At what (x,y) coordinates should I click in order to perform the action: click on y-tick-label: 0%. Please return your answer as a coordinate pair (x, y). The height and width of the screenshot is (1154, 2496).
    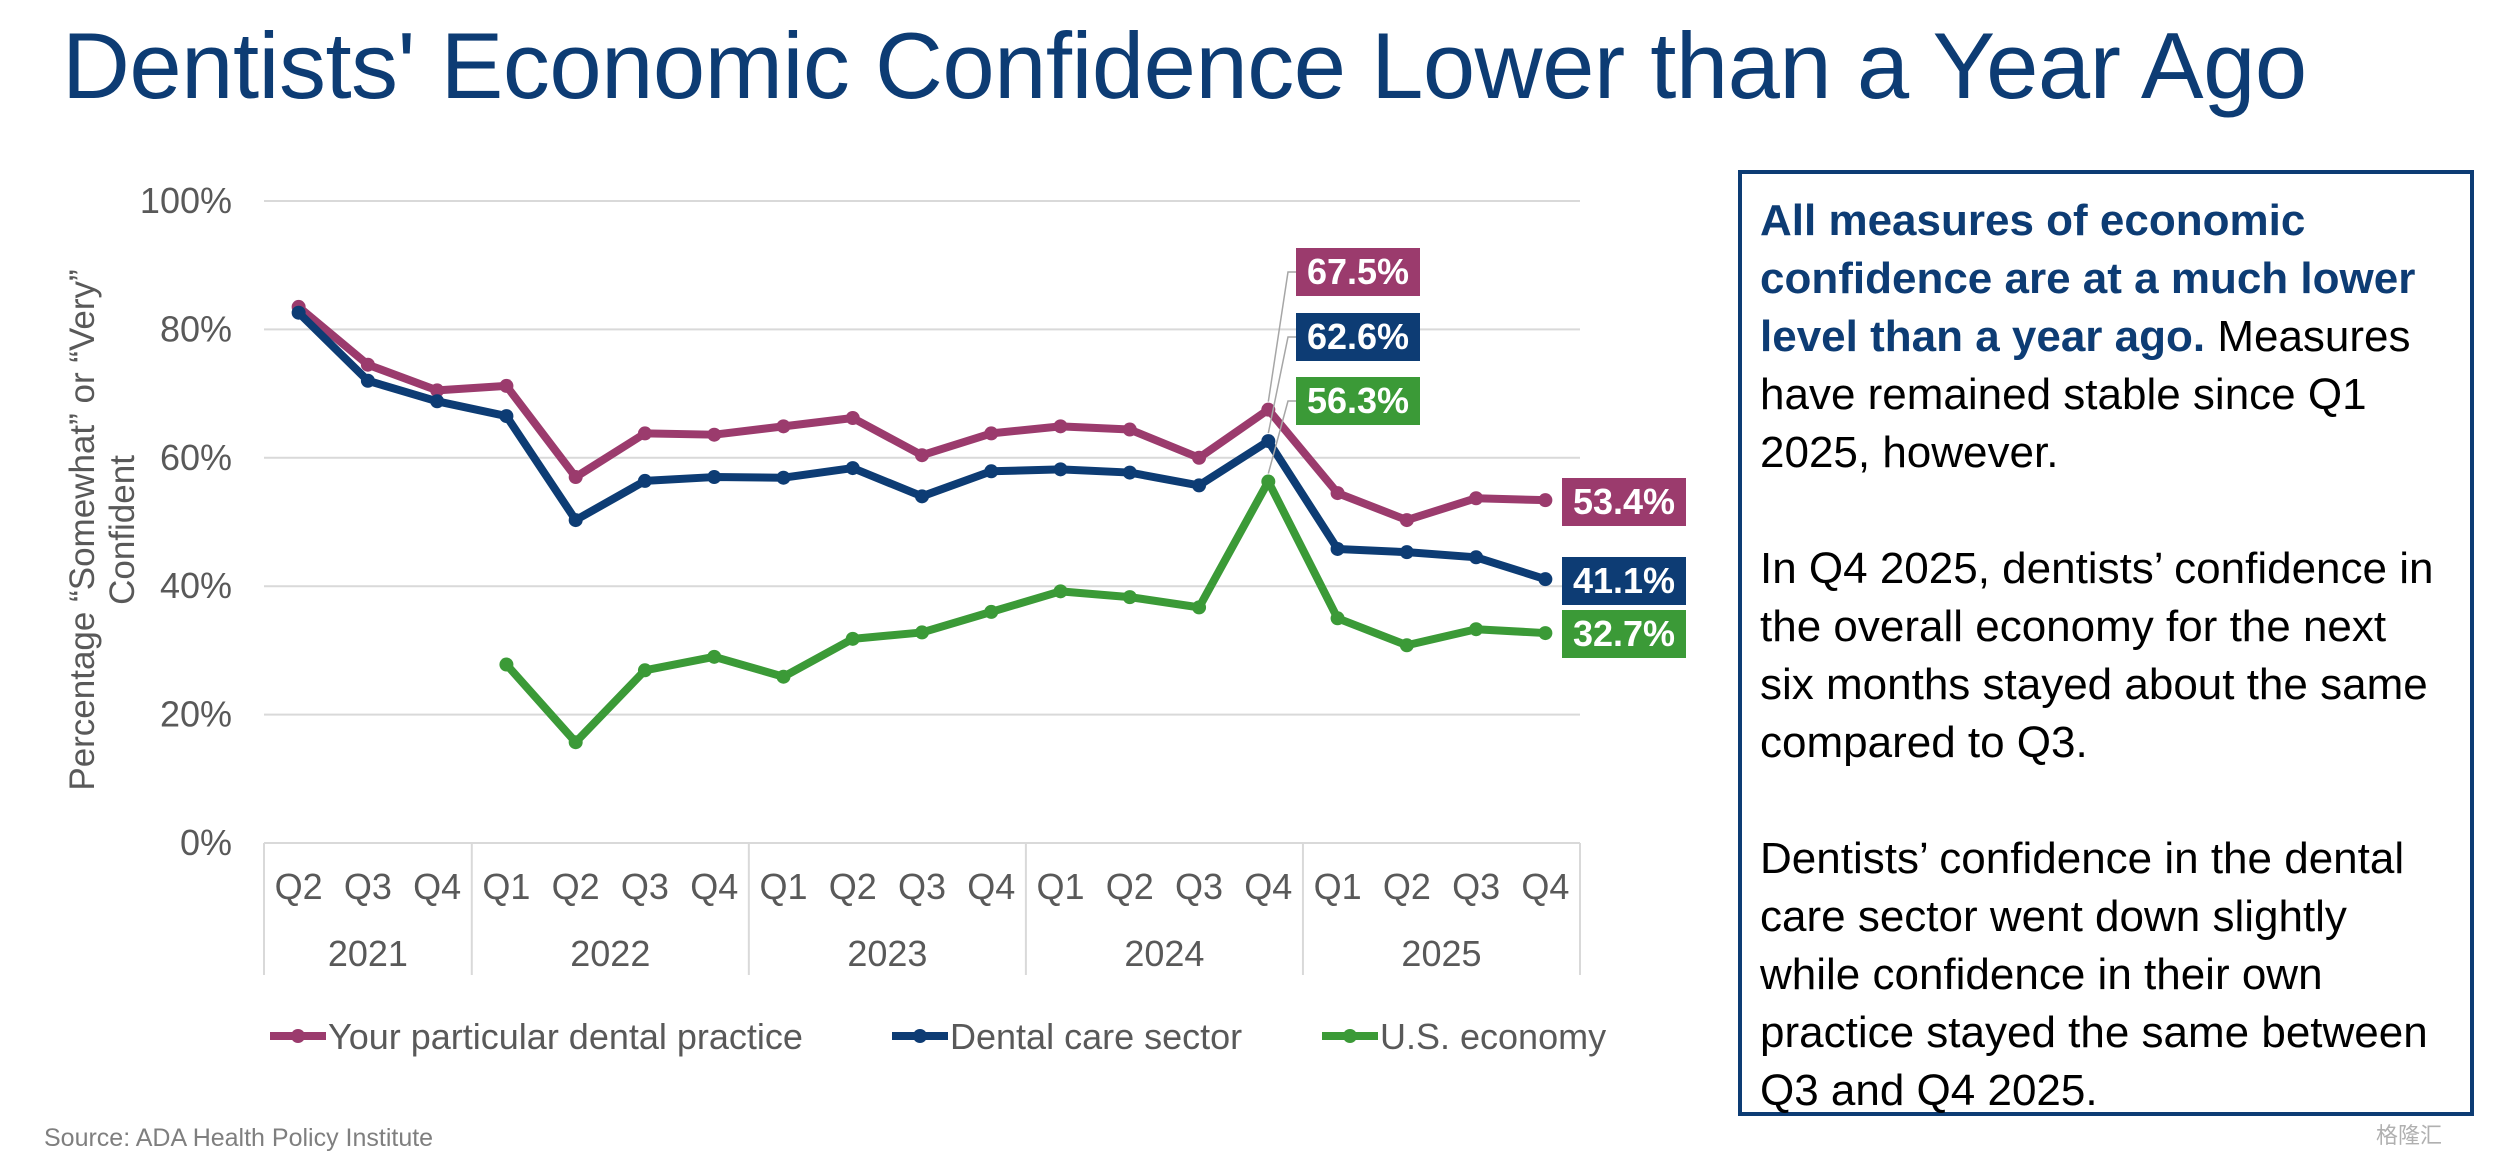
    Looking at the image, I should click on (206, 842).